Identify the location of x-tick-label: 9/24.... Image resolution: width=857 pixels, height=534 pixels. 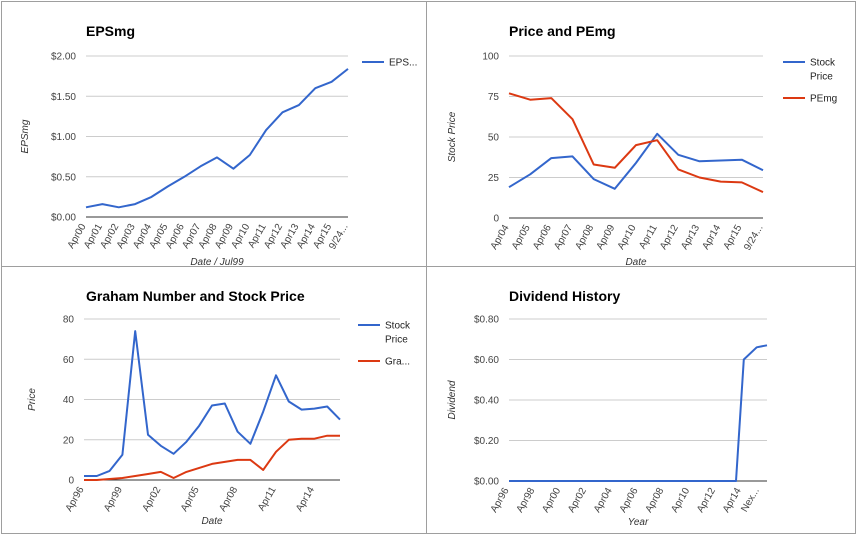
(753, 238).